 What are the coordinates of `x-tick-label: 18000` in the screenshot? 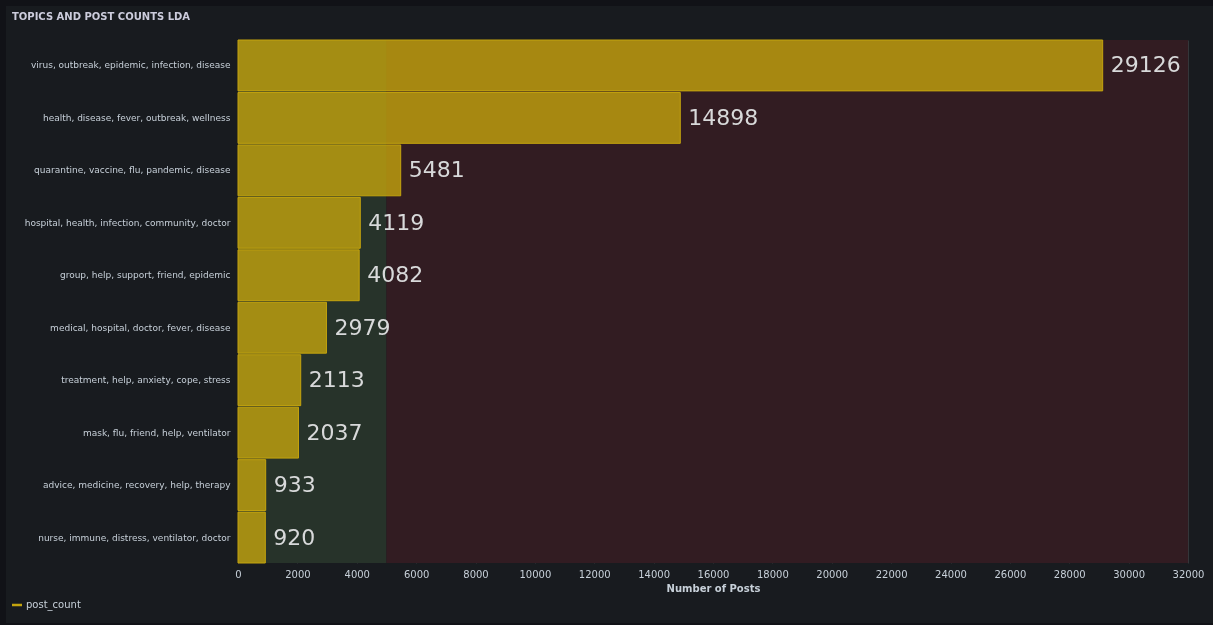 It's located at (772, 574).